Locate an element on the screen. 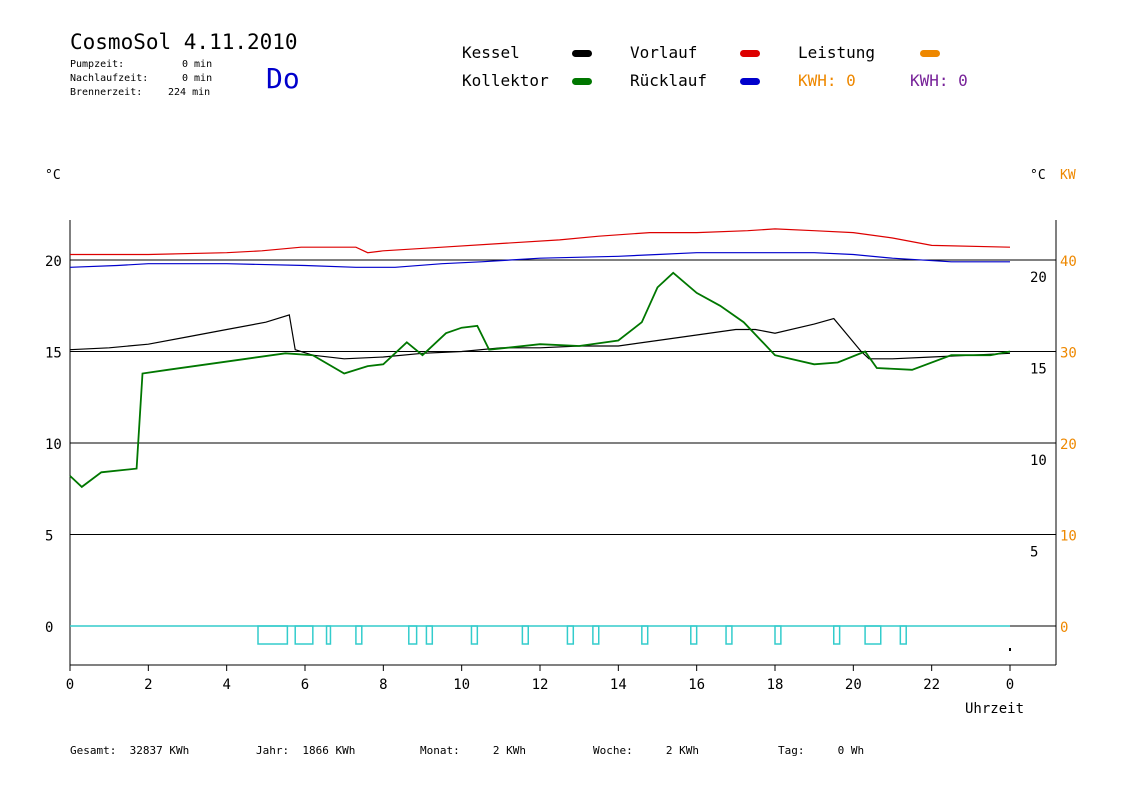 The image size is (1148, 812). x-tick-label: 4 is located at coordinates (226, 685).